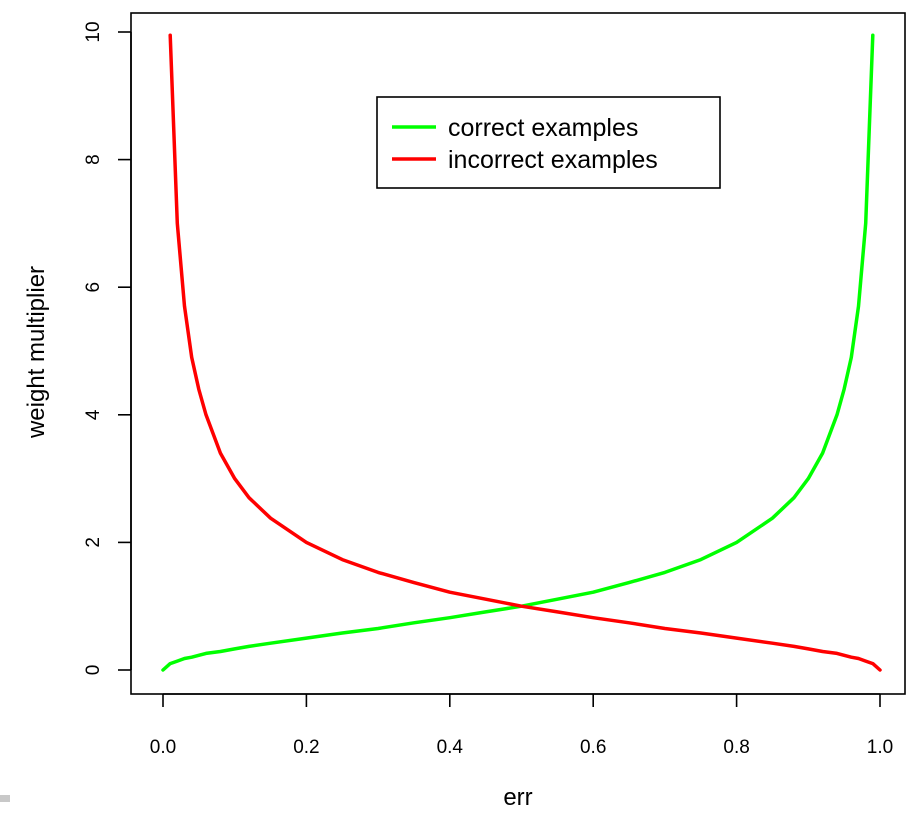 Image resolution: width=910 pixels, height=815 pixels. Describe the element at coordinates (593, 747) in the screenshot. I see `x-tick-label: 0.6` at that location.